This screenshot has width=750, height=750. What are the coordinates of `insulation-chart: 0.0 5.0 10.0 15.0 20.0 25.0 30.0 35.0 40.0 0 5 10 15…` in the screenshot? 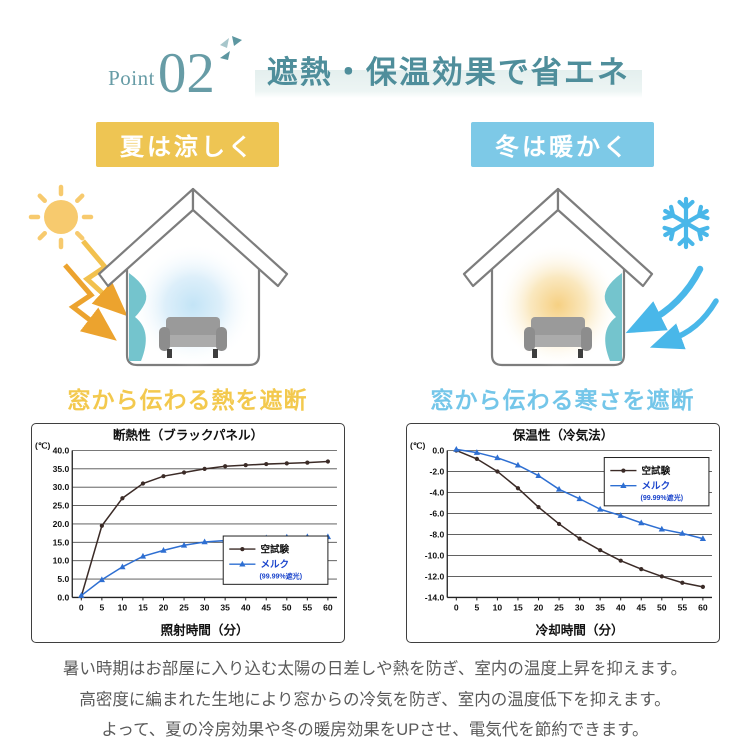 It's located at (187, 533).